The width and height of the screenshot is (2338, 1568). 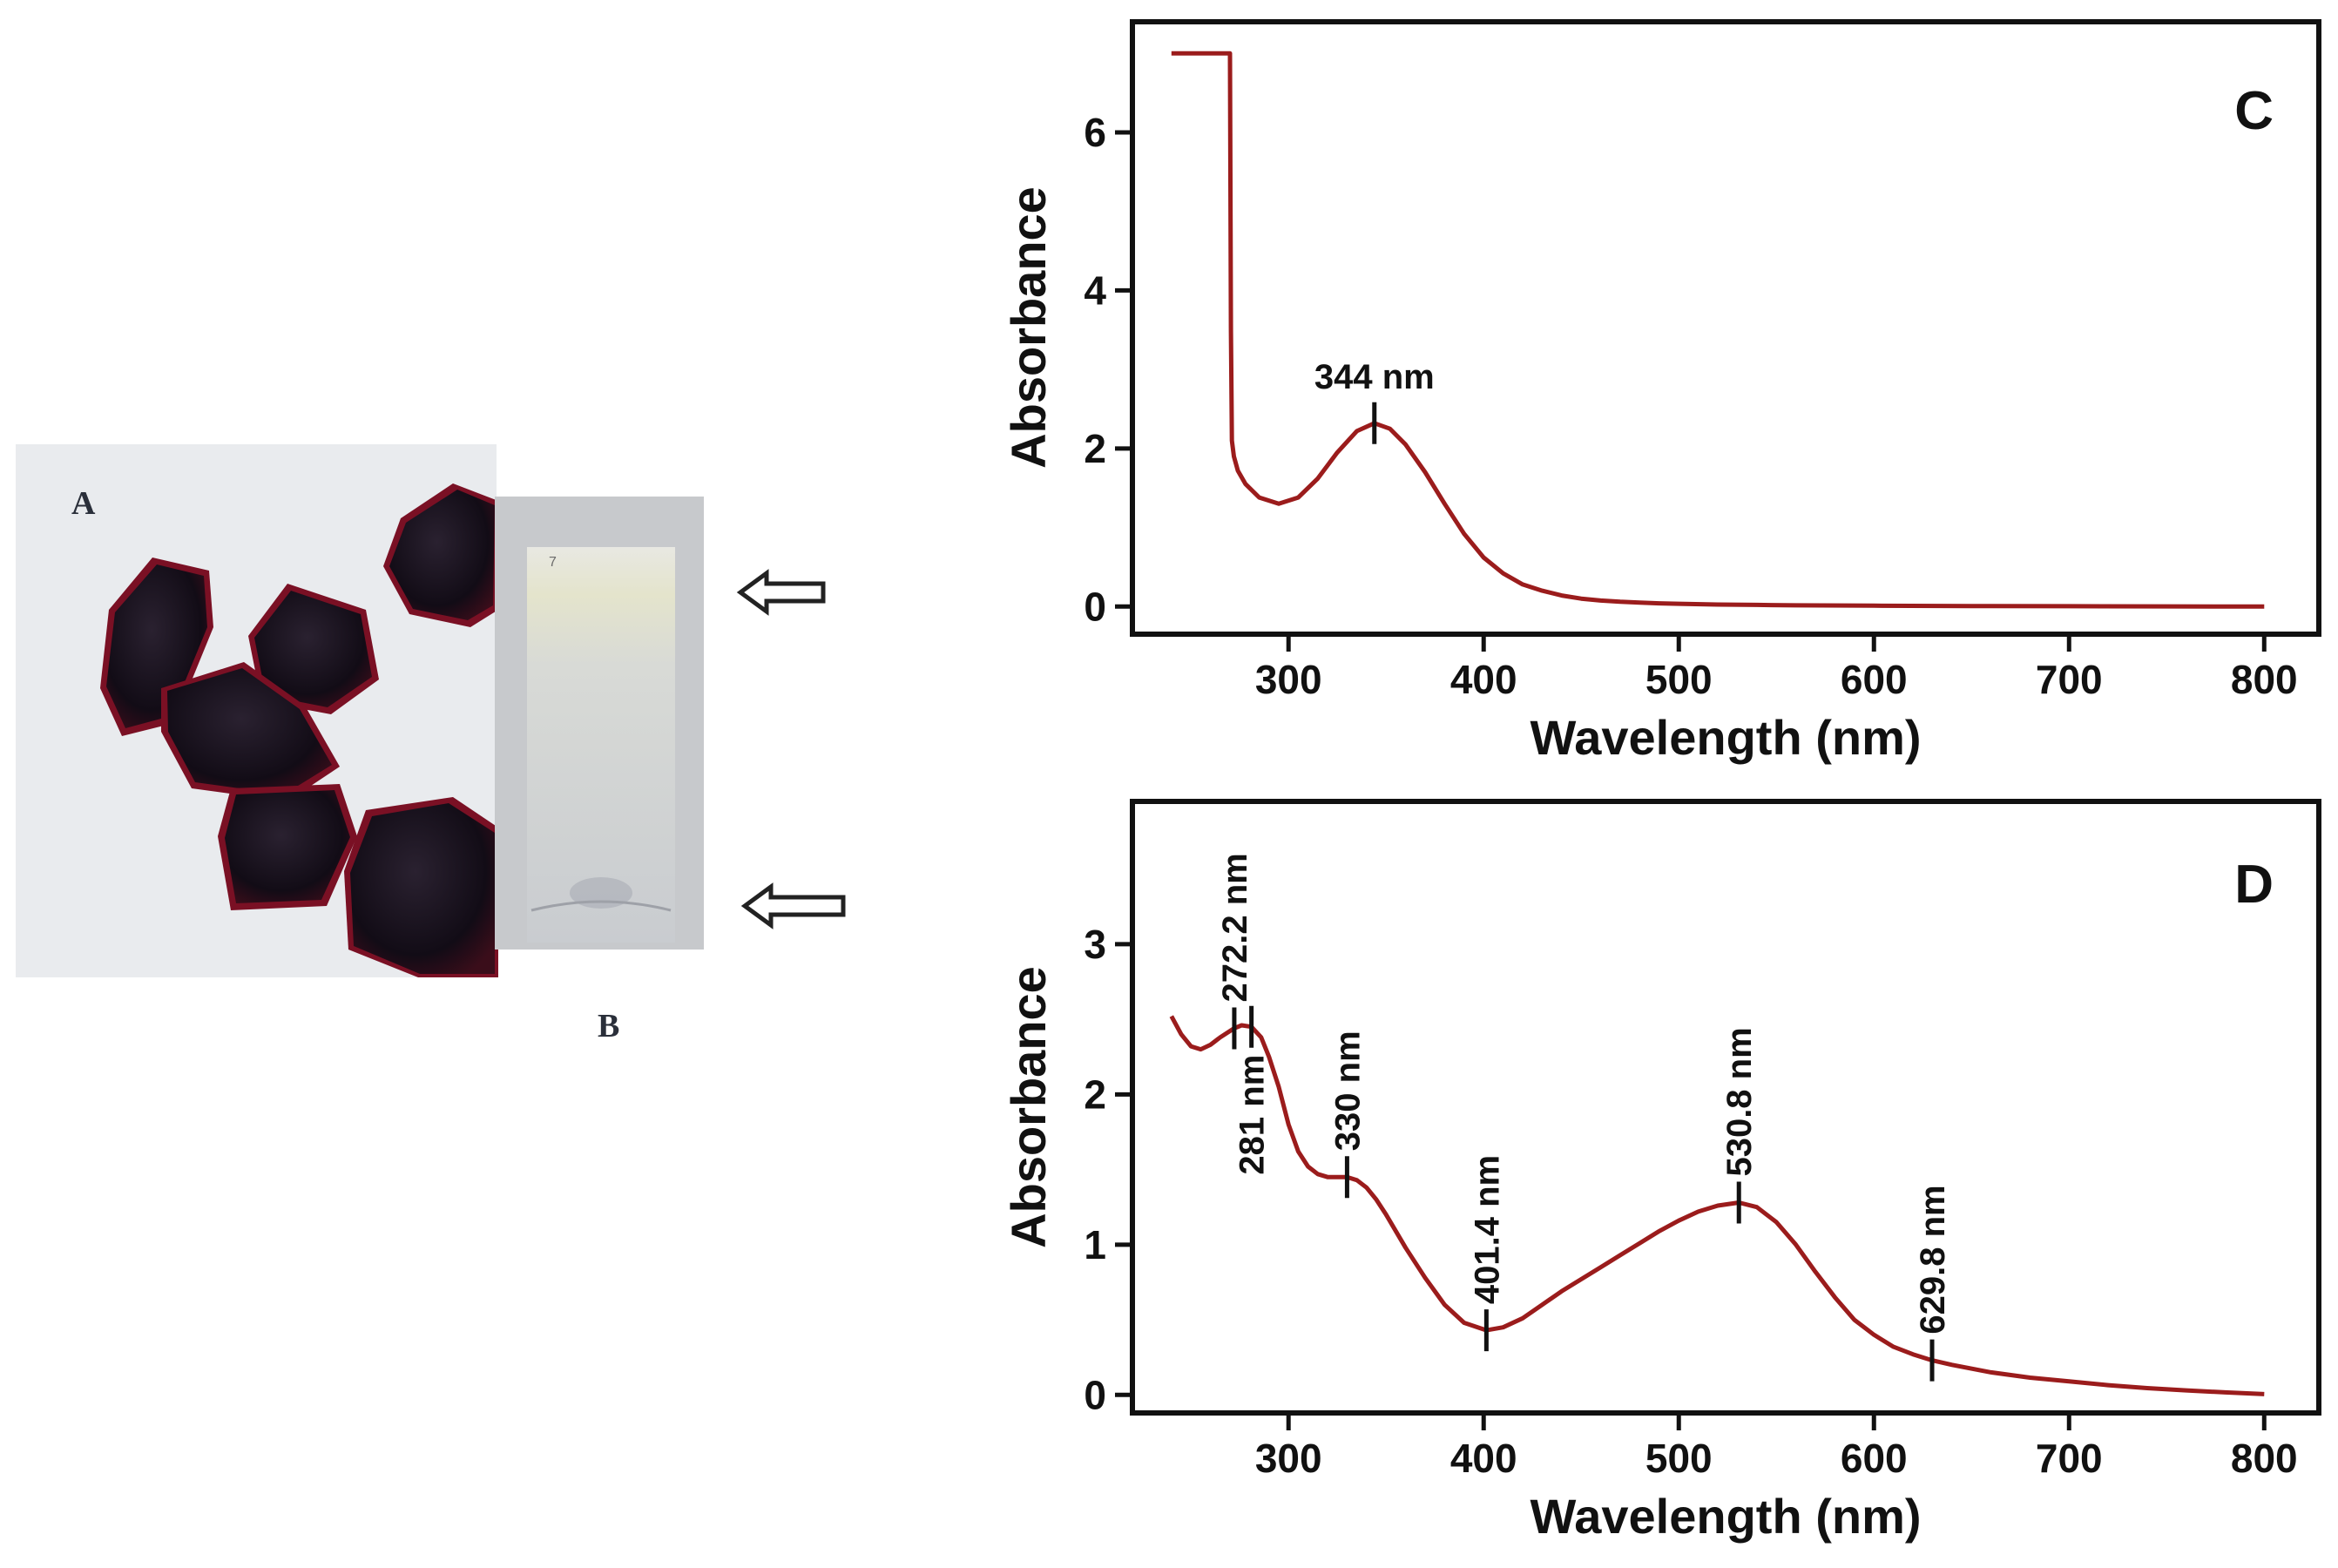 What do you see at coordinates (1028, 327) in the screenshot?
I see `chart-c-y-label: Absorbance` at bounding box center [1028, 327].